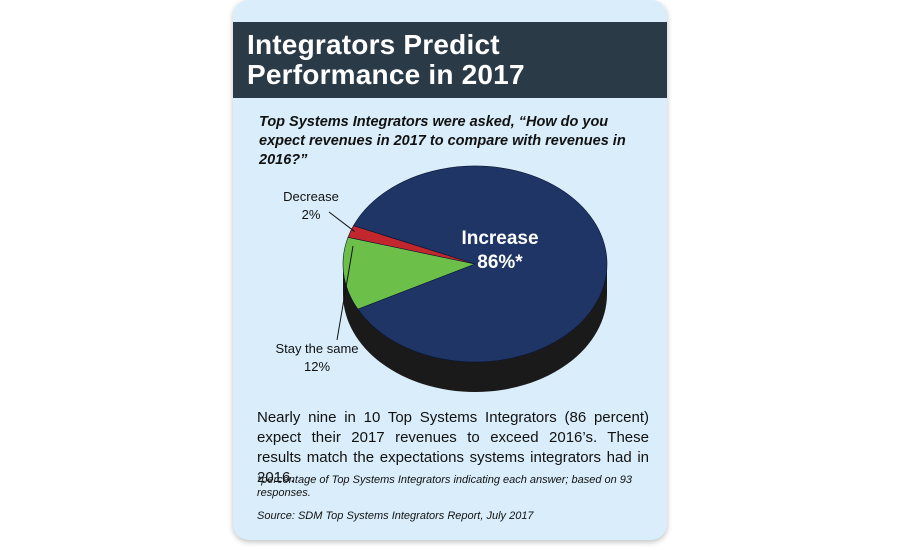  Describe the element at coordinates (499, 238) in the screenshot. I see `slice-label-increase: Increase` at that location.